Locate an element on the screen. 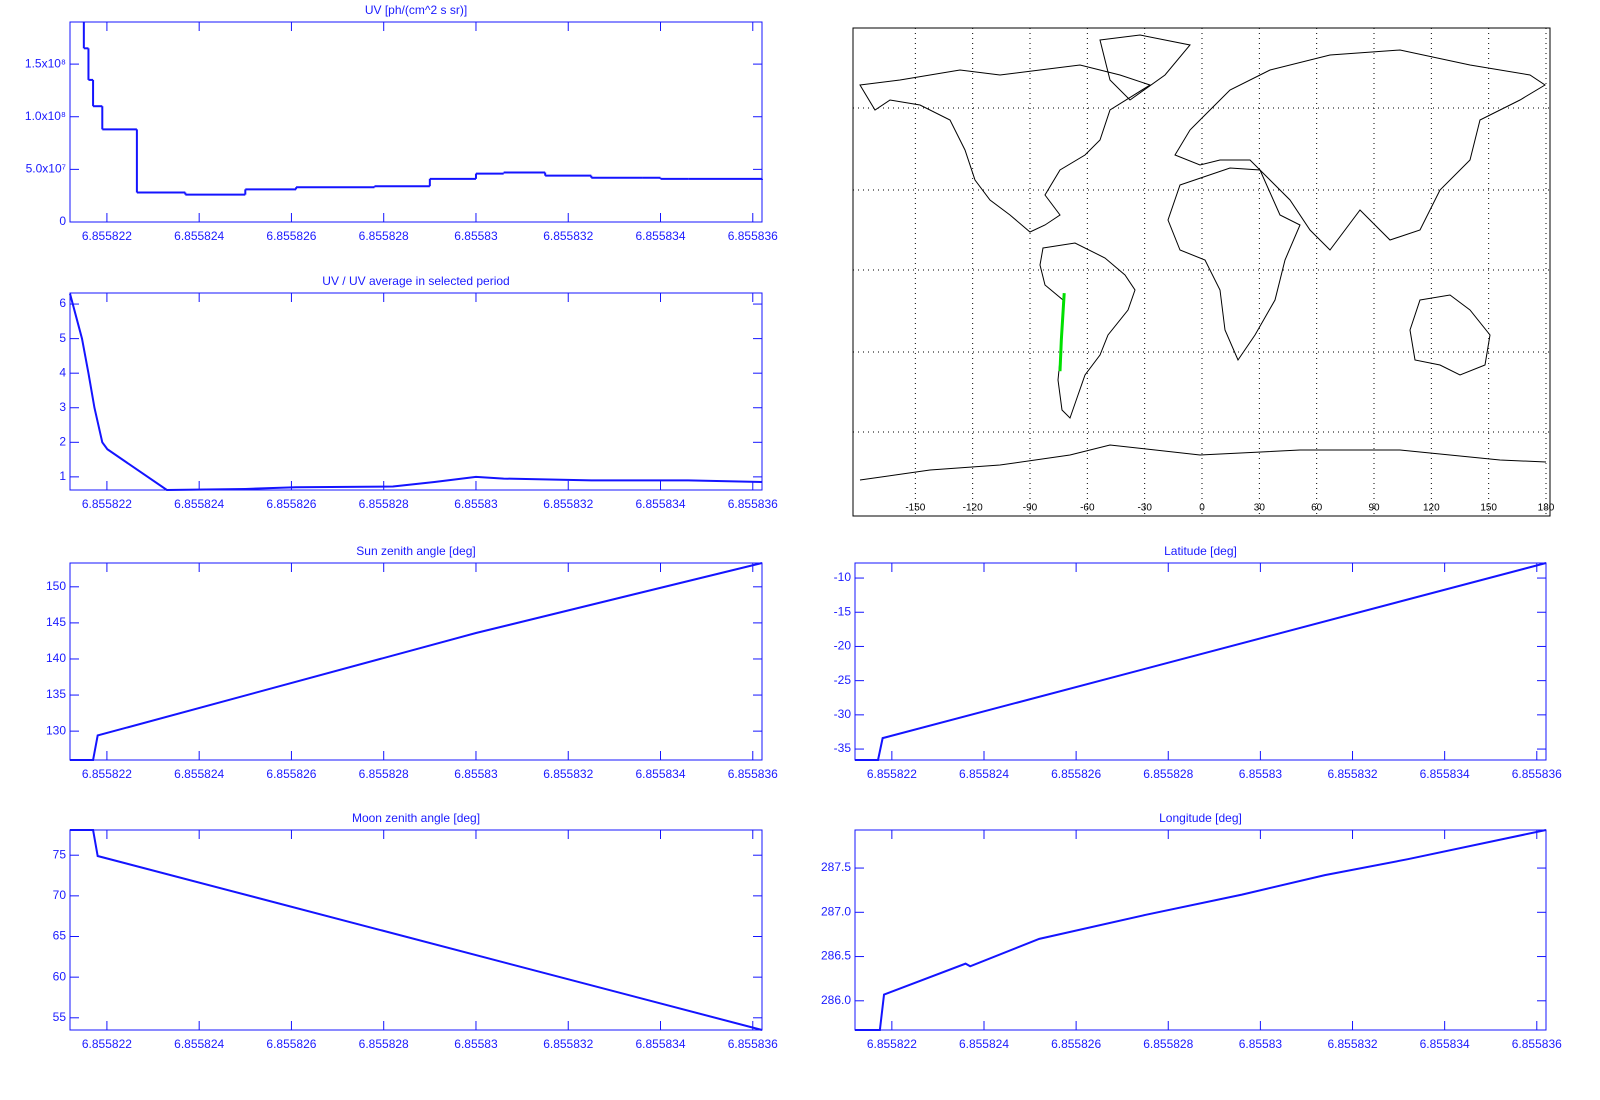  y-tick-label: 55 is located at coordinates (60, 1017).